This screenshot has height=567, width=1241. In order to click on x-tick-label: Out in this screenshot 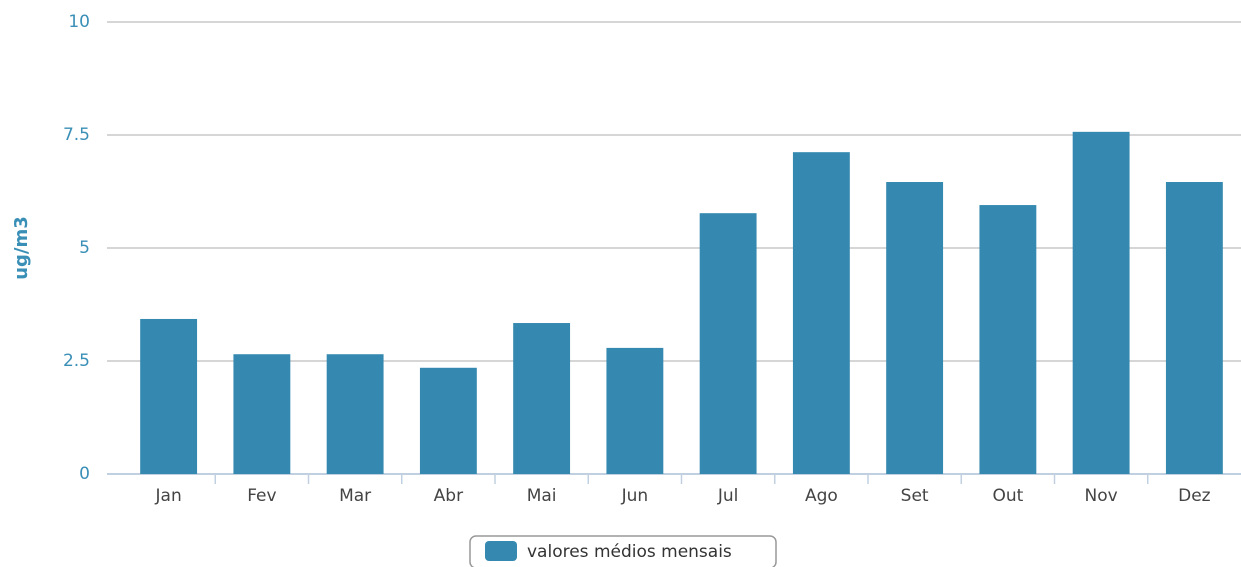, I will do `click(1007, 496)`.